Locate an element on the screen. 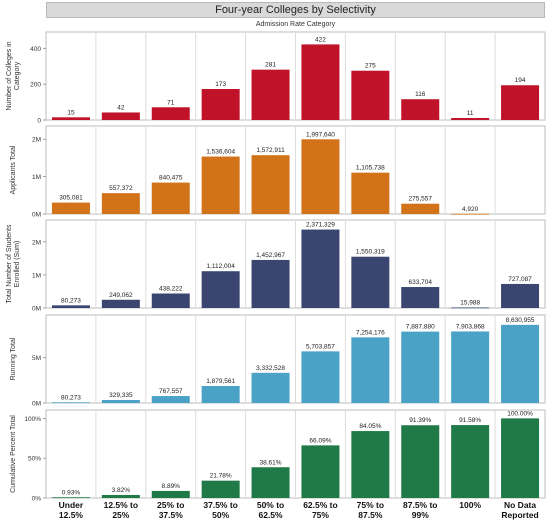  data-label: 1,536,604 is located at coordinates (220, 152).